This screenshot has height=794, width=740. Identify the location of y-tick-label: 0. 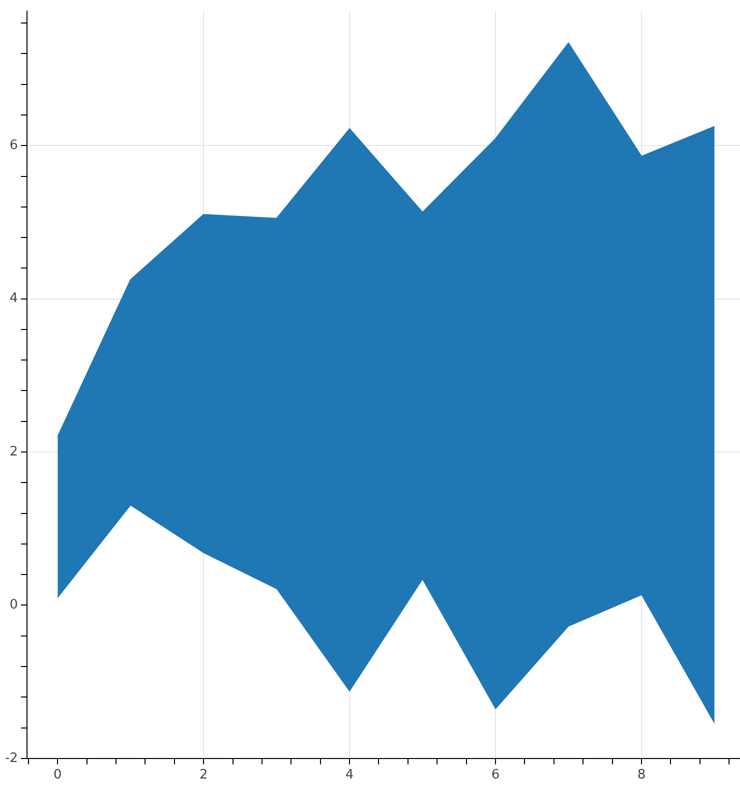
(14, 605).